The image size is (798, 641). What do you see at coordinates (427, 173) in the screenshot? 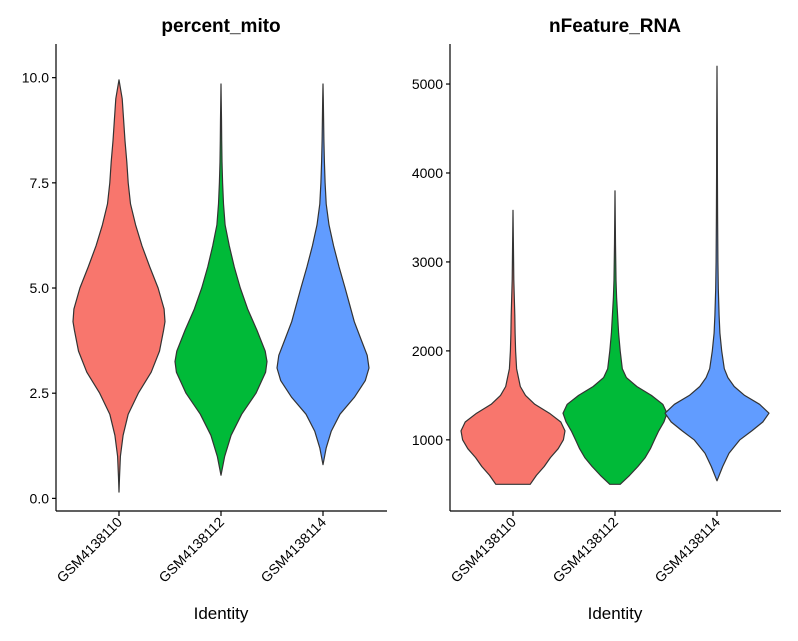
I see `y-tick-label: 4000` at bounding box center [427, 173].